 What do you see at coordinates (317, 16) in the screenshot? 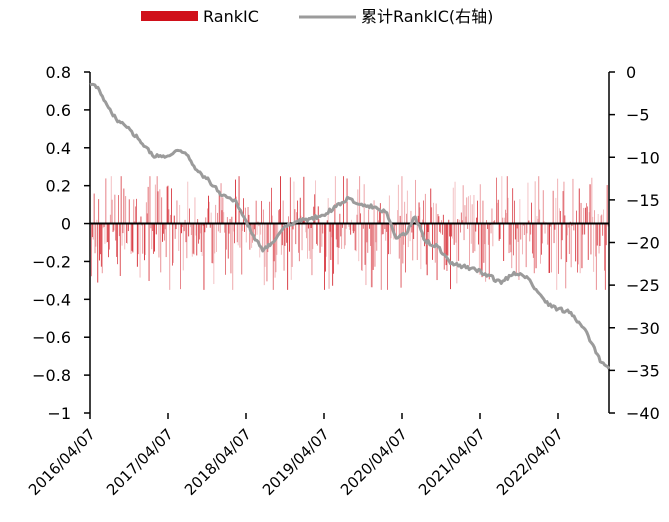
I see `legend: RankIC 累计RankIC(右轴)` at bounding box center [317, 16].